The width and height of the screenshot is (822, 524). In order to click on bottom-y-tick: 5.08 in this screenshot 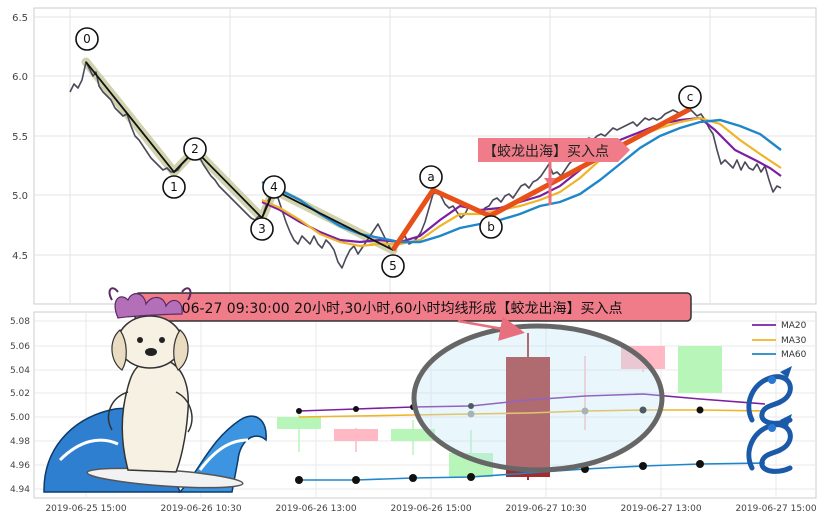, I will do `click(20, 322)`.